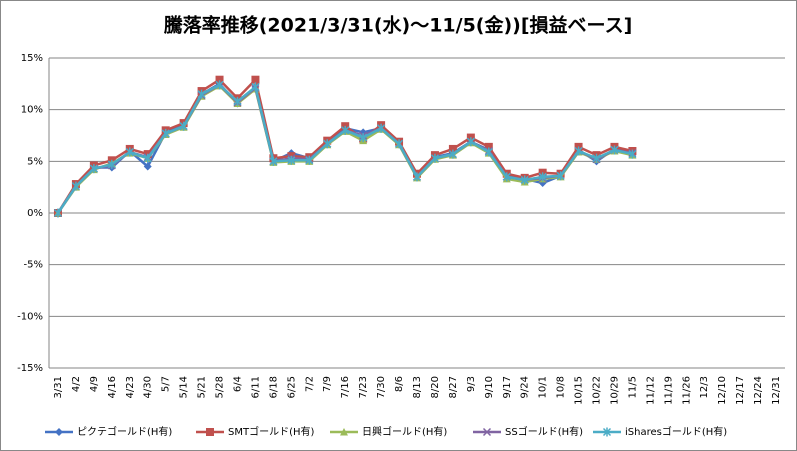  I want to click on x-tick-label: 12/17, so click(740, 390).